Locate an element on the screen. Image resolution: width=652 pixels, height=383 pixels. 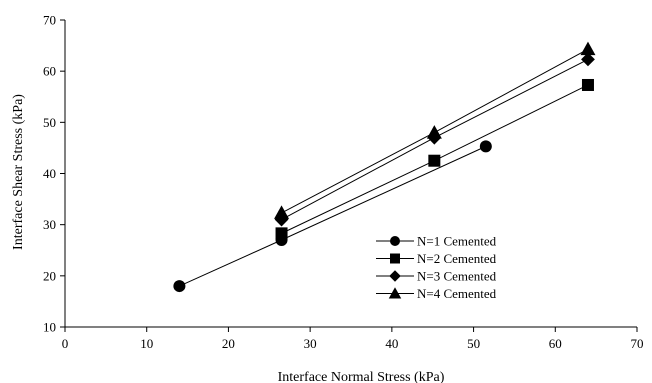
y-tick-label: 10 is located at coordinates (49, 327).